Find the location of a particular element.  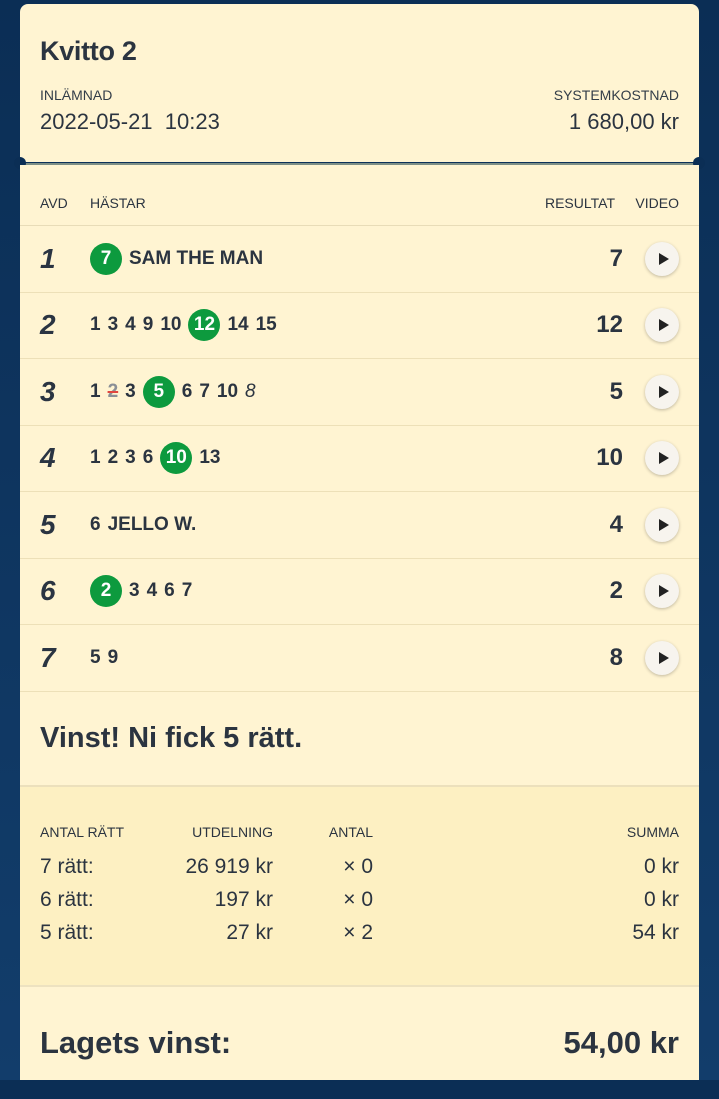

horse: JELLO W. is located at coordinates (152, 524).